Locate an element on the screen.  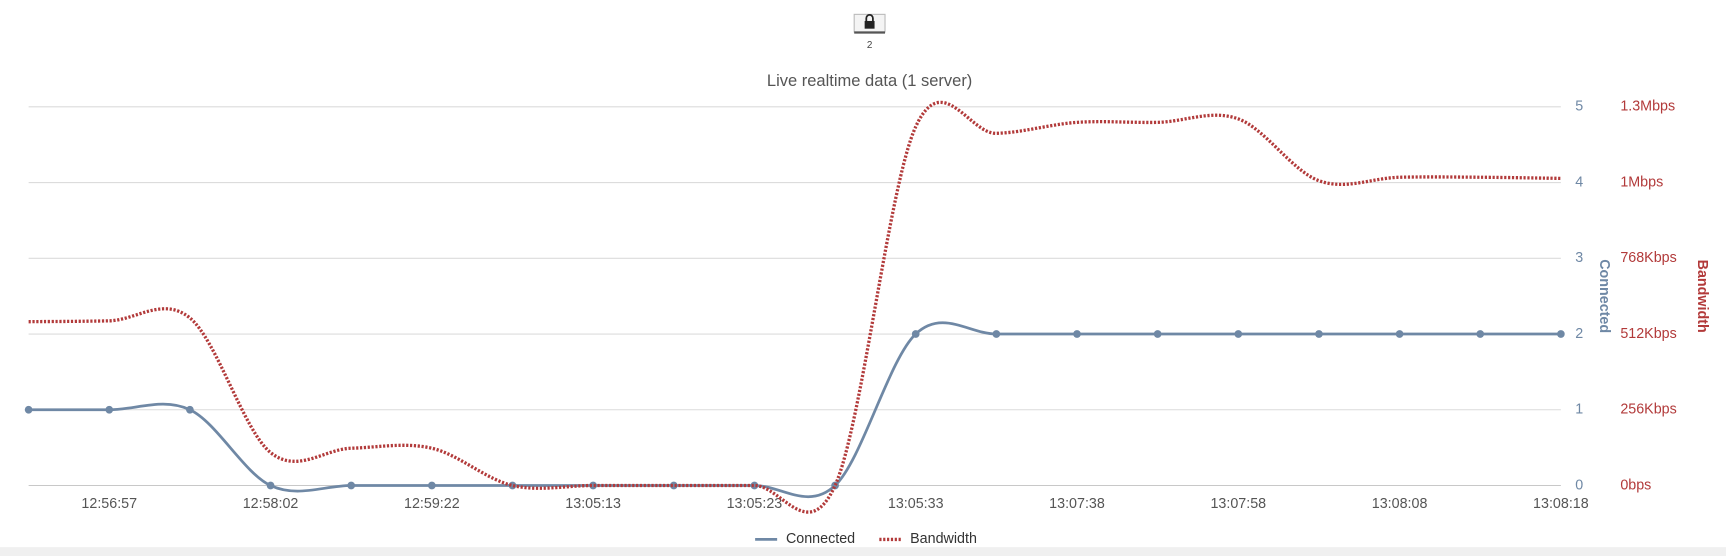
y-tick-label: 3 is located at coordinates (1579, 258).